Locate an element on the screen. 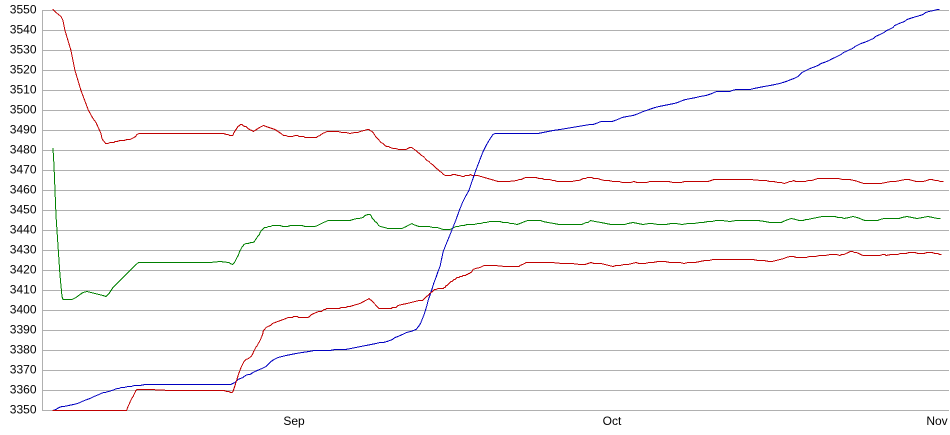 This screenshot has width=950, height=435. svg-text: 3540 is located at coordinates (23, 30).